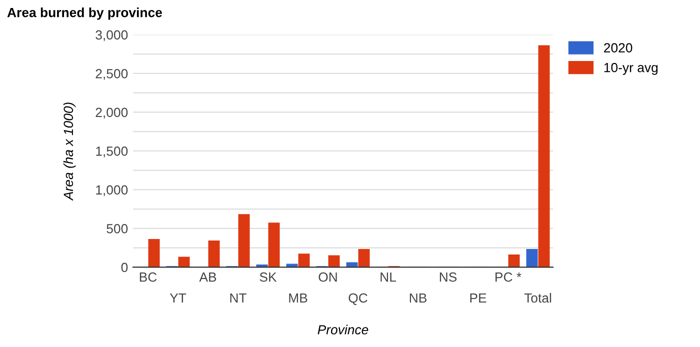 Image resolution: width=700 pixels, height=347 pixels. What do you see at coordinates (112, 36) in the screenshot?
I see `y-tick-label: 3,000` at bounding box center [112, 36].